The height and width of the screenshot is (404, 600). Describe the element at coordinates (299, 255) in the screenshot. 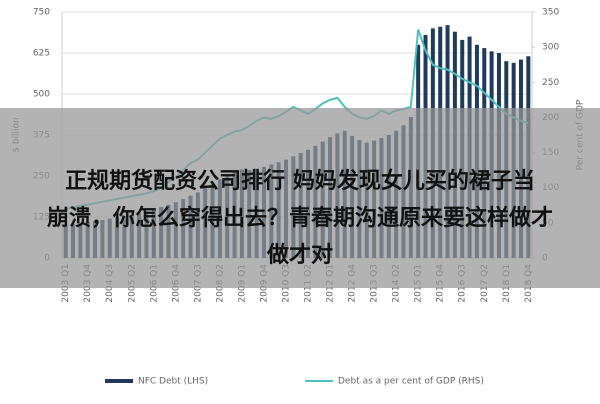

I see `banner-text: 做才对` at that location.